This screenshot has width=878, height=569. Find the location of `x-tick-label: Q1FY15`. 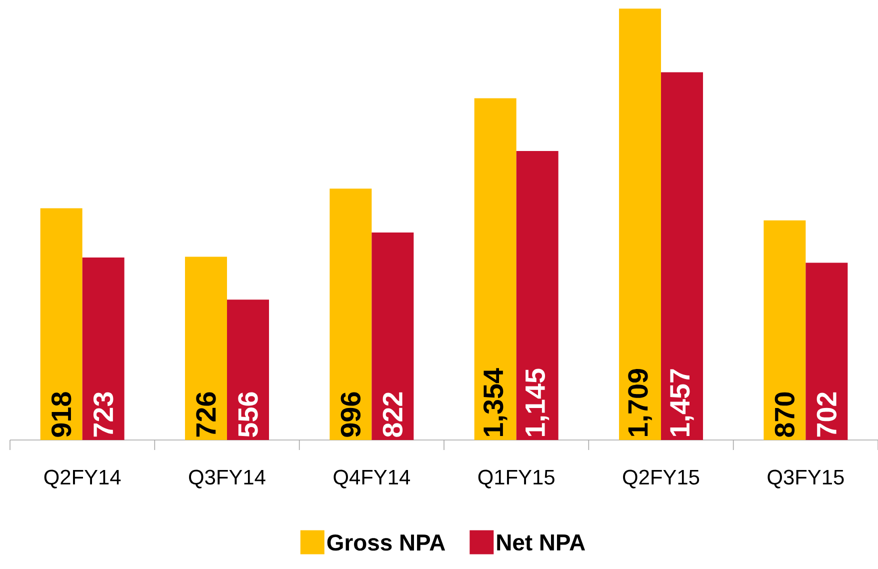

x-tick-label: Q1FY15 is located at coordinates (516, 479).